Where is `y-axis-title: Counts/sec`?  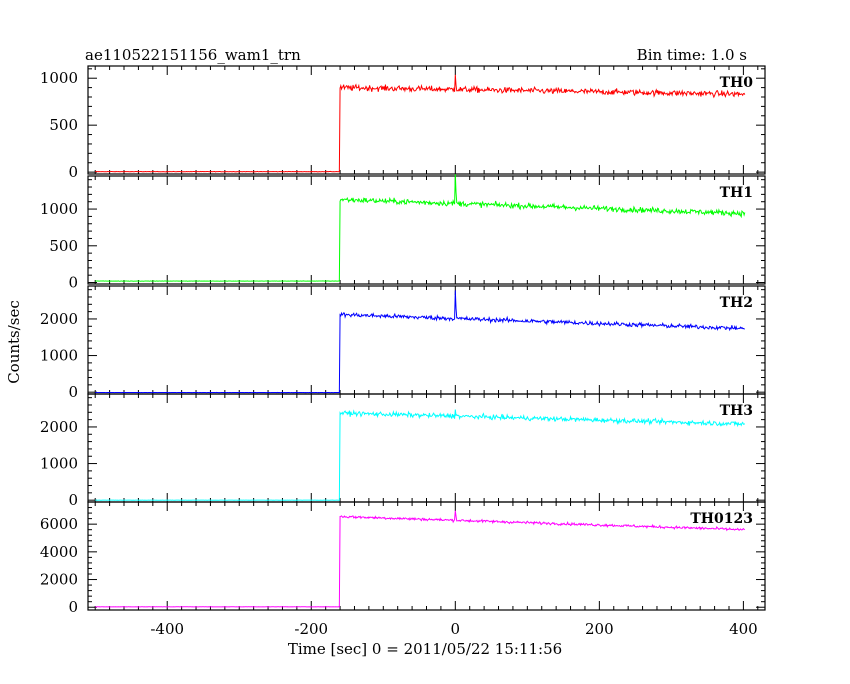 y-axis-title: Counts/sec is located at coordinates (14, 342).